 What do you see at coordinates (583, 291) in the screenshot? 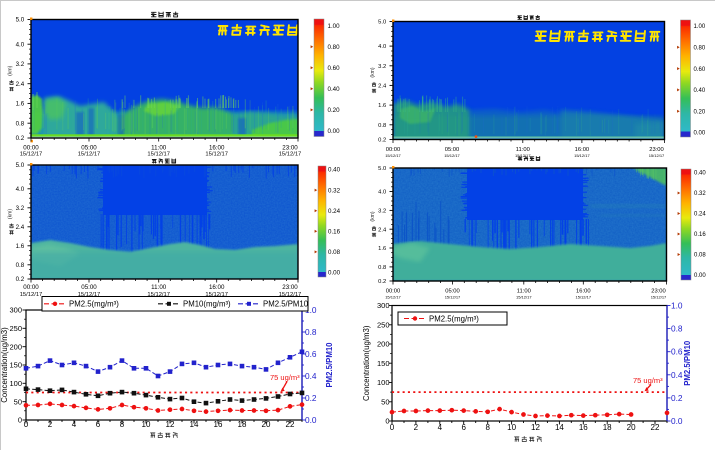
I see `svg-text: 16:00` at bounding box center [583, 291].